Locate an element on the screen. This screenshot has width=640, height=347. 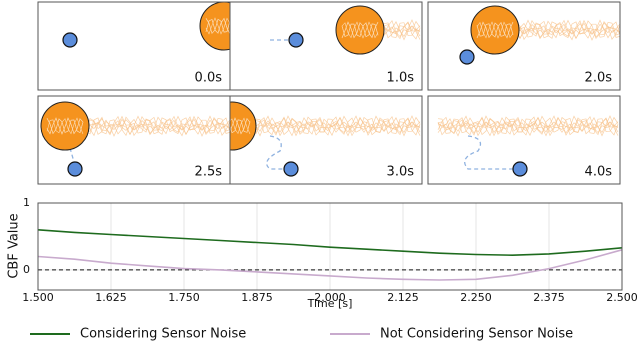
legend-label: Not Considering Sensor Noise is located at coordinates (476, 334).